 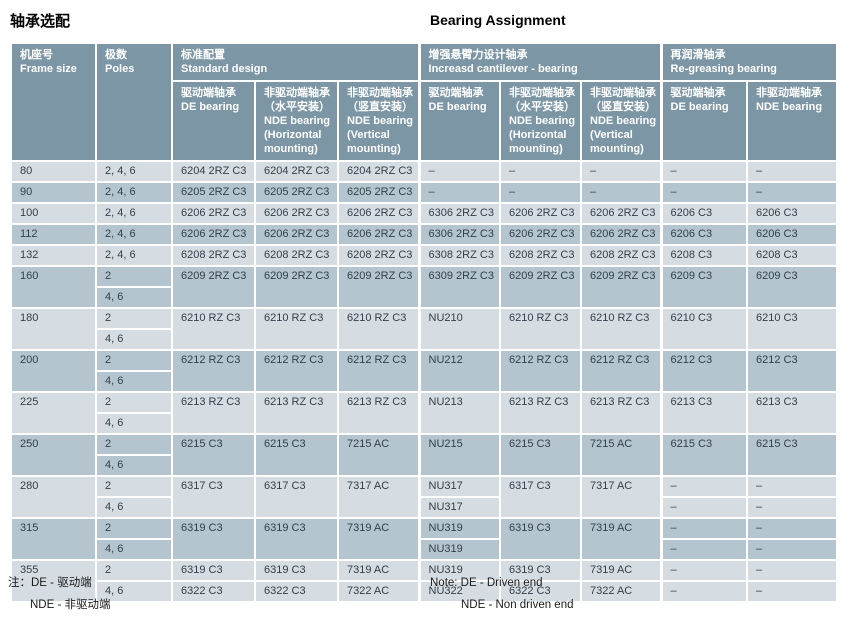 What do you see at coordinates (296, 591) in the screenshot?
I see `cell-std-nde-horizontal: 6322 C3` at bounding box center [296, 591].